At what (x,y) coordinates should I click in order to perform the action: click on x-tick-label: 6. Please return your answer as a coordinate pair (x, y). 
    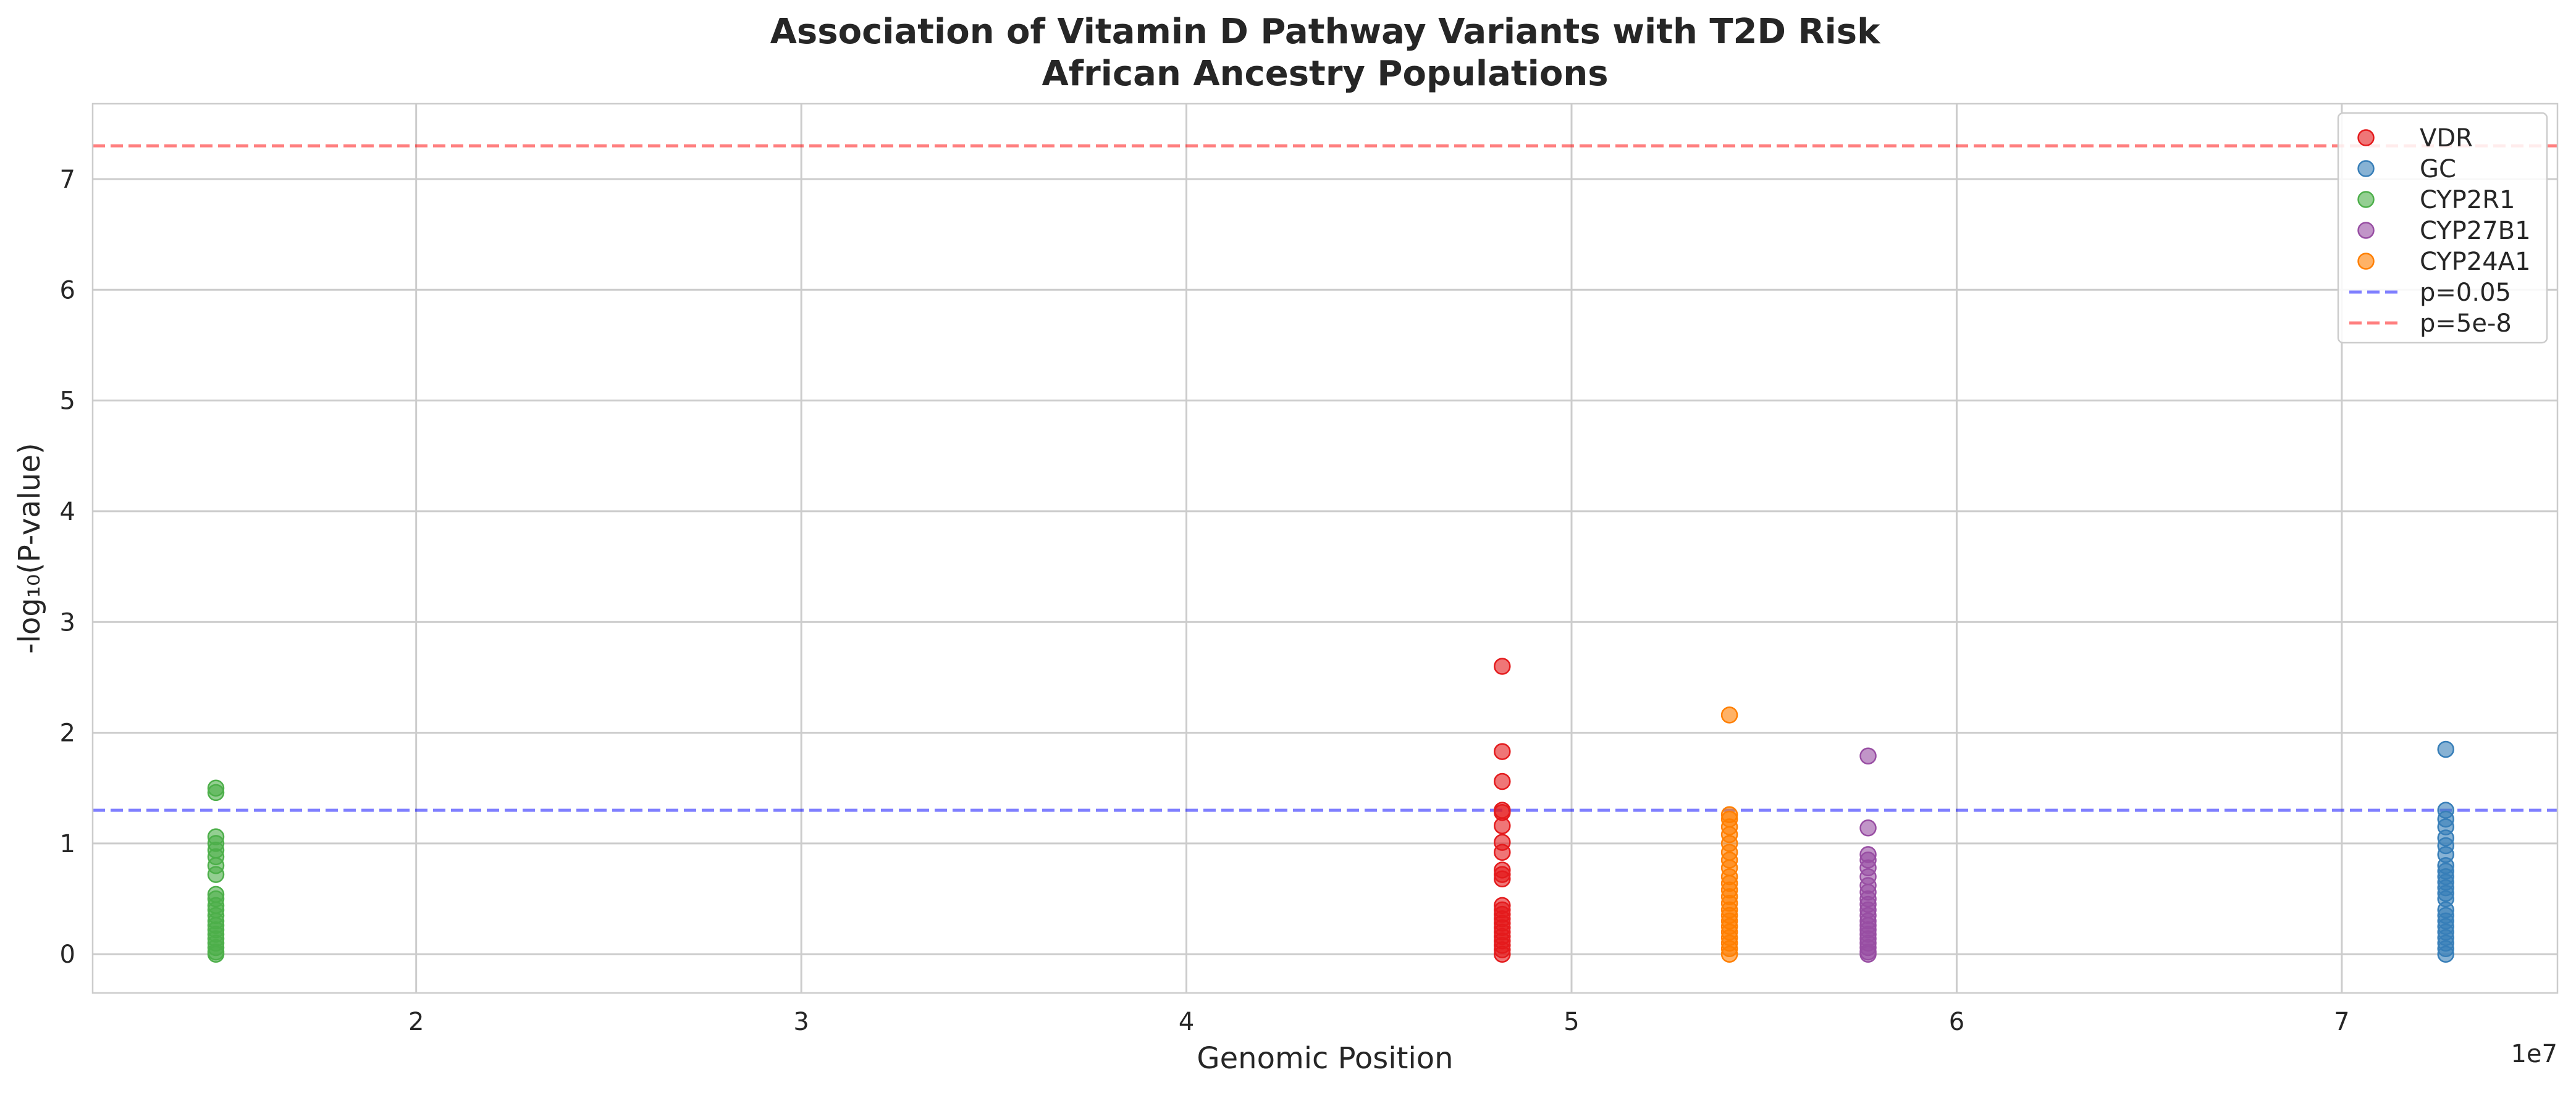
    Looking at the image, I should click on (1956, 1022).